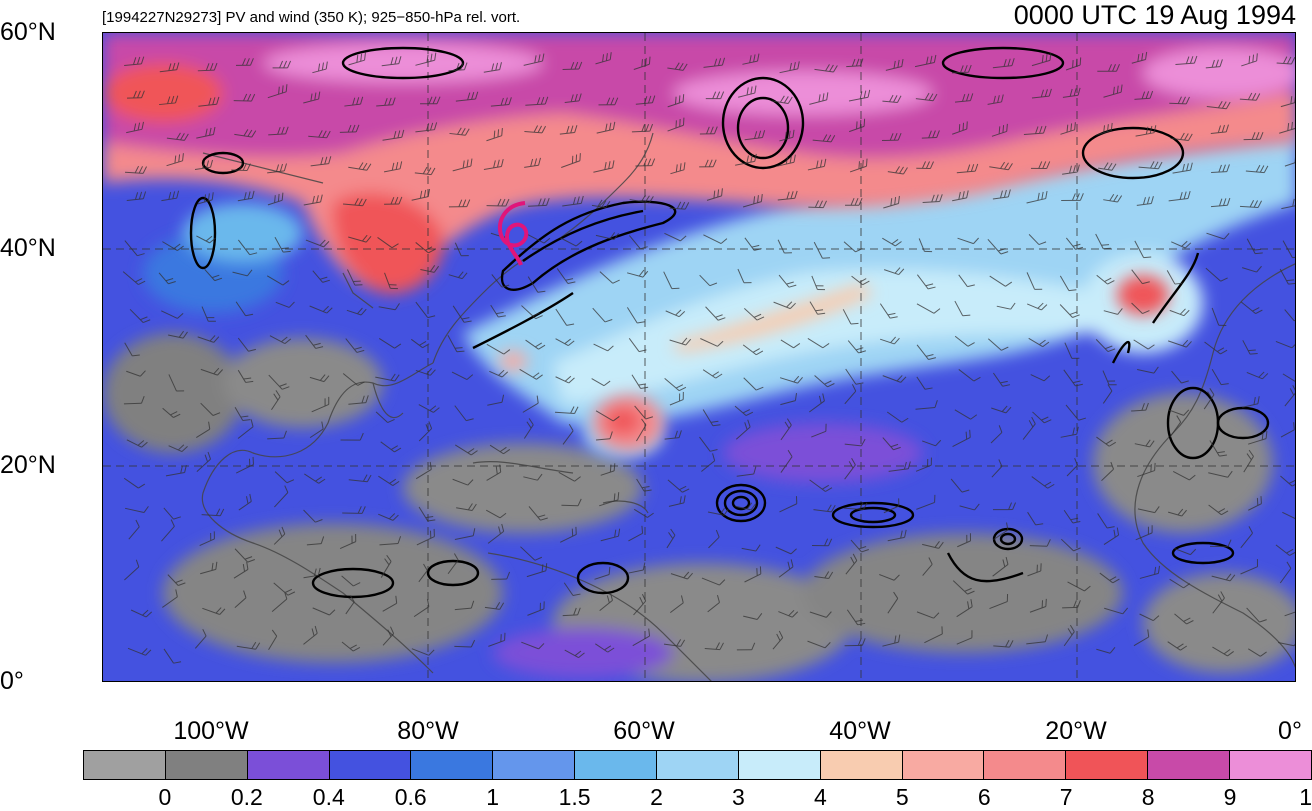  What do you see at coordinates (1290, 731) in the screenshot?
I see `lon-label-0: 0°` at bounding box center [1290, 731].